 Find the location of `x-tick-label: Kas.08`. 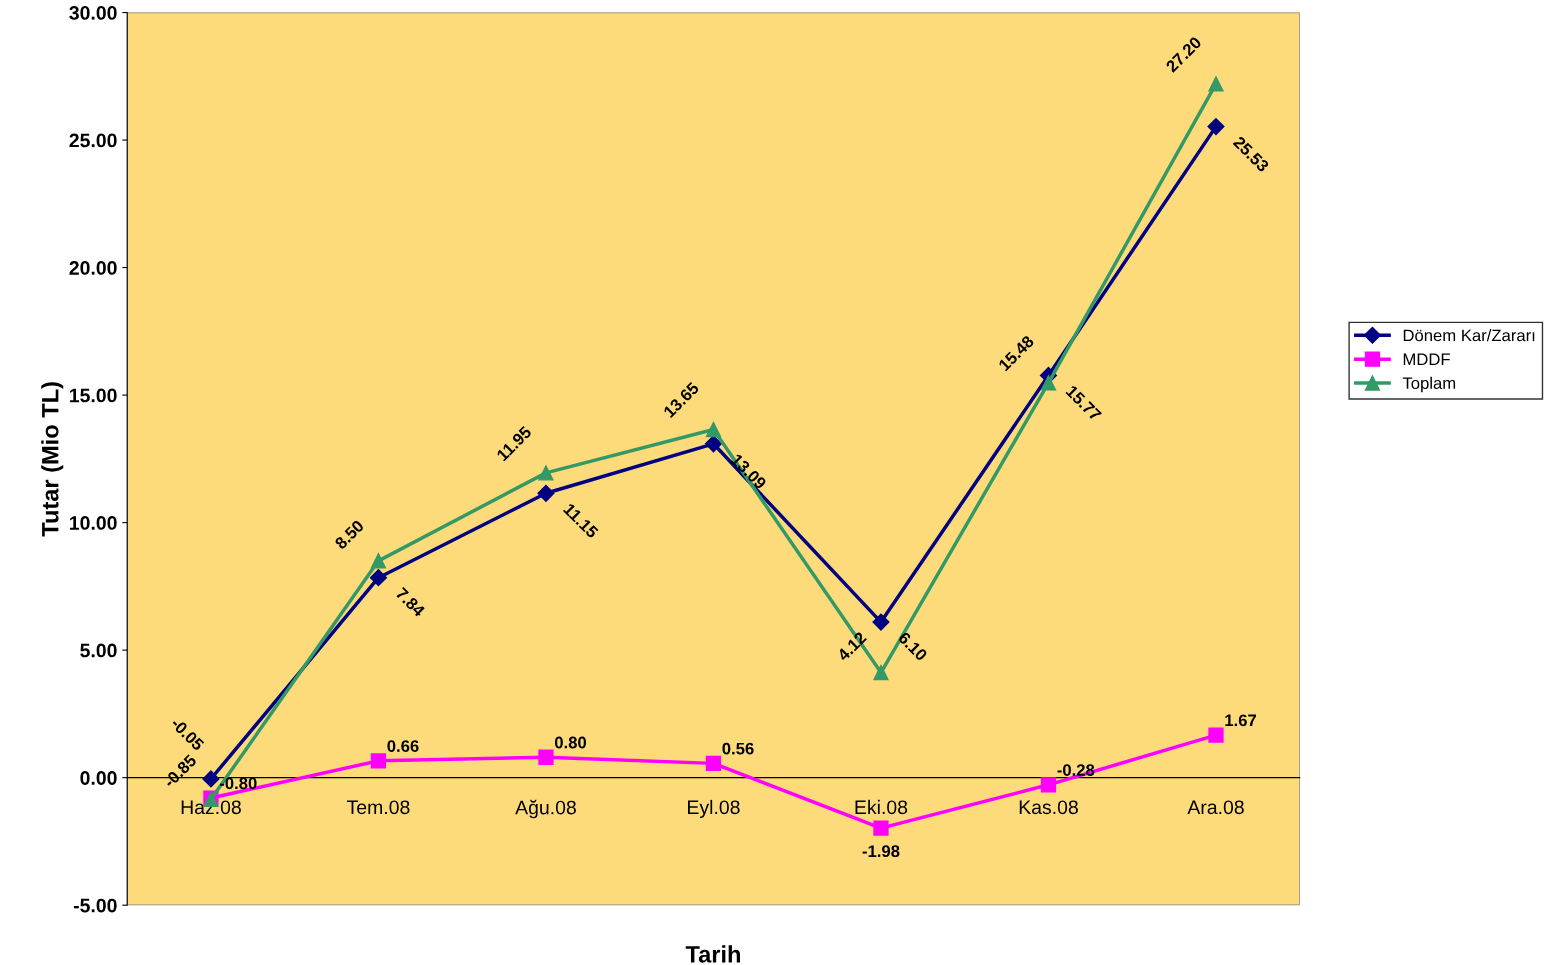

x-tick-label: Kas.08 is located at coordinates (1048, 807).